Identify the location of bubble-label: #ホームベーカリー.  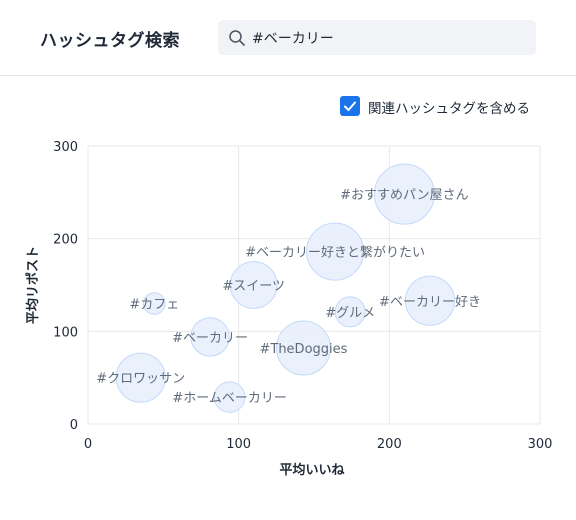
(229, 398).